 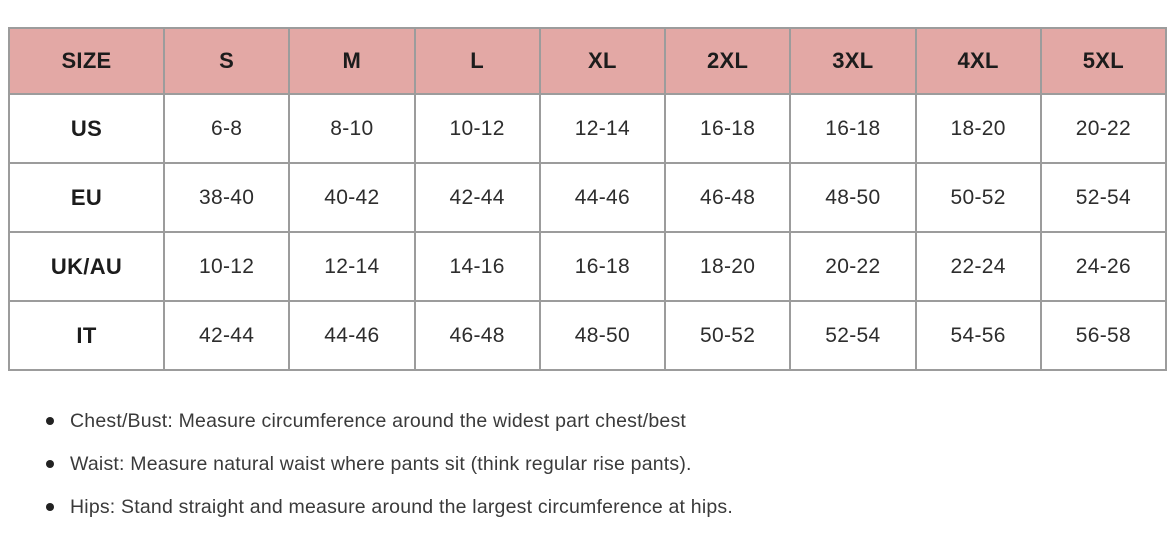 What do you see at coordinates (1103, 335) in the screenshot?
I see `size-value-cell: 56-58` at bounding box center [1103, 335].